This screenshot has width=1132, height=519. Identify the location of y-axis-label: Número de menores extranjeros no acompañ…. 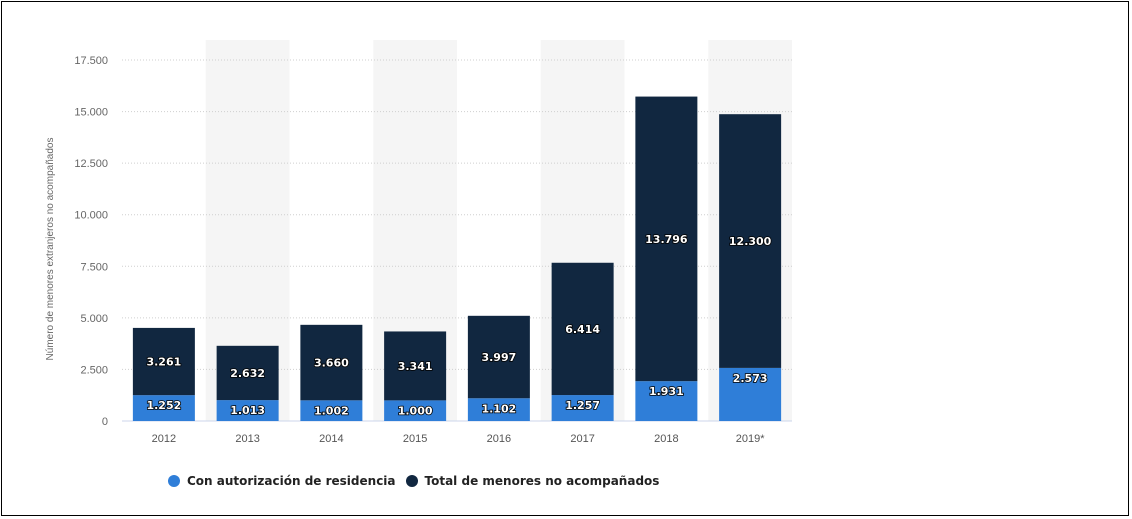
(50, 249).